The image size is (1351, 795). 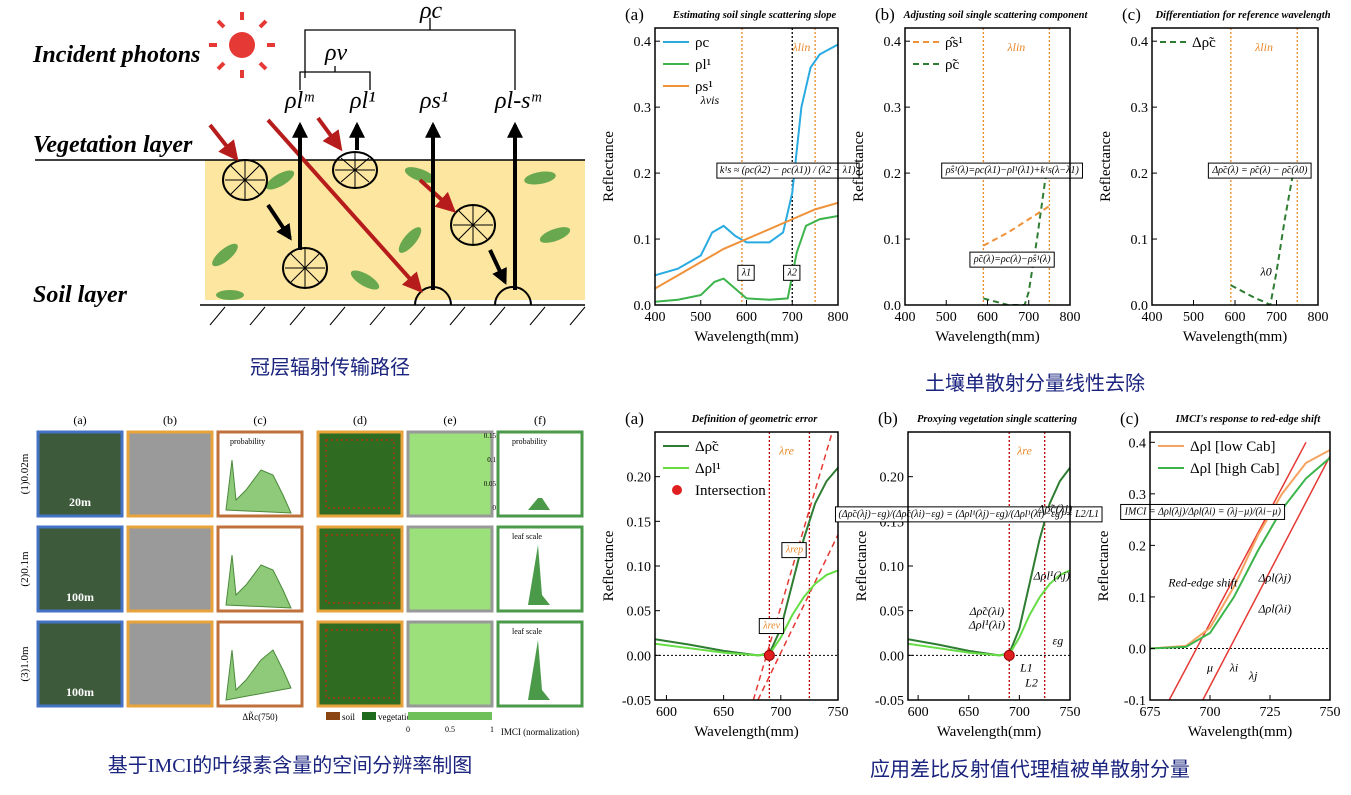 I want to click on column-label: (a), so click(x=79, y=420).